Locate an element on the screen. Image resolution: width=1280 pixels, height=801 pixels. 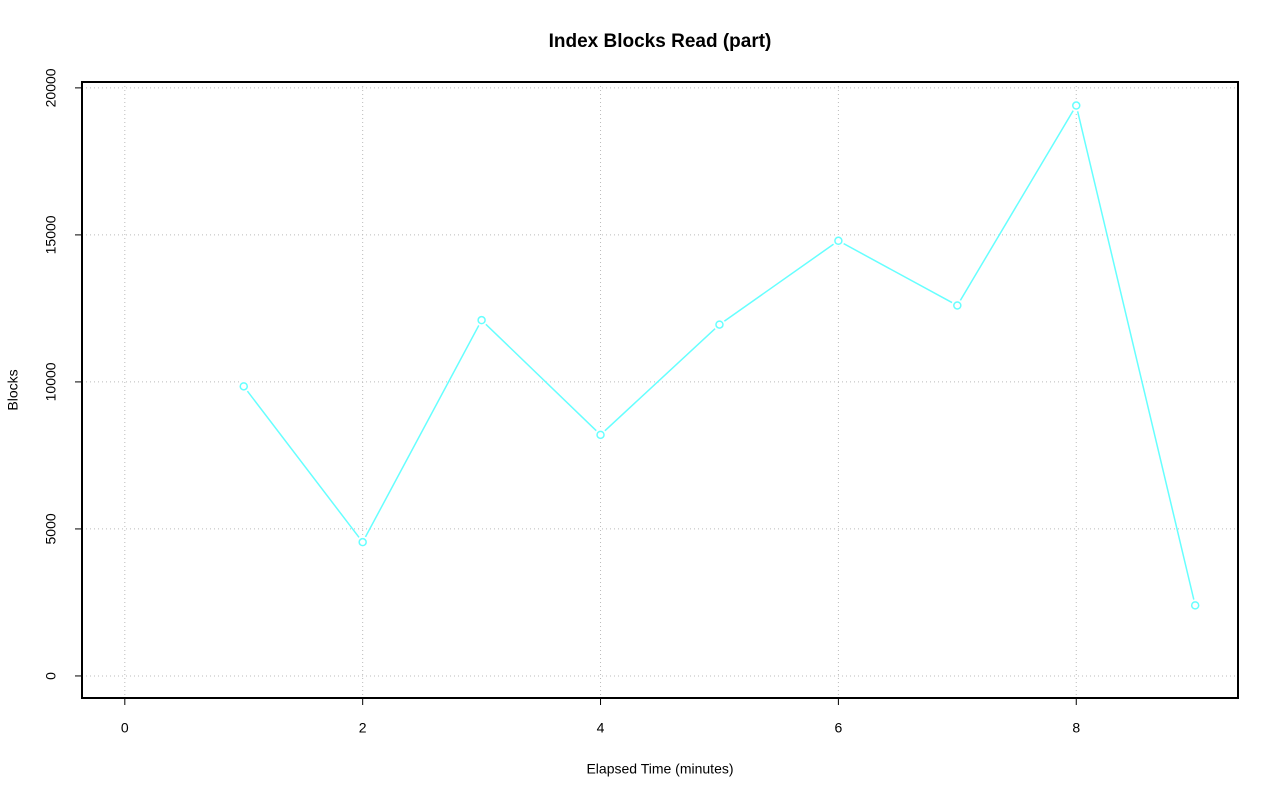
x-tick-label: 2 is located at coordinates (363, 728).